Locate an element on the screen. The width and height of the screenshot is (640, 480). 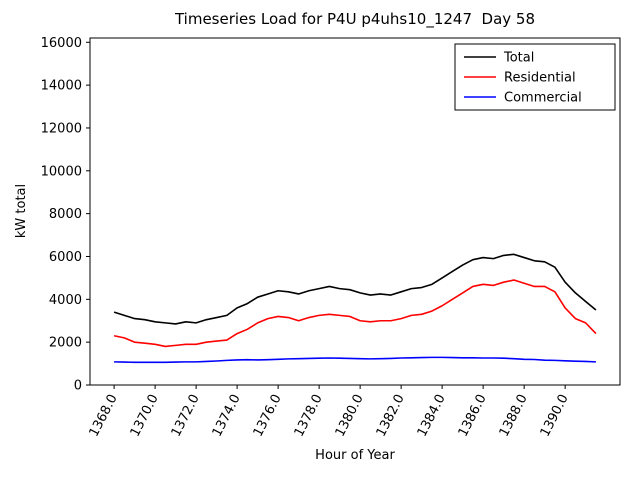
legend-label-total: Total is located at coordinates (518, 58).